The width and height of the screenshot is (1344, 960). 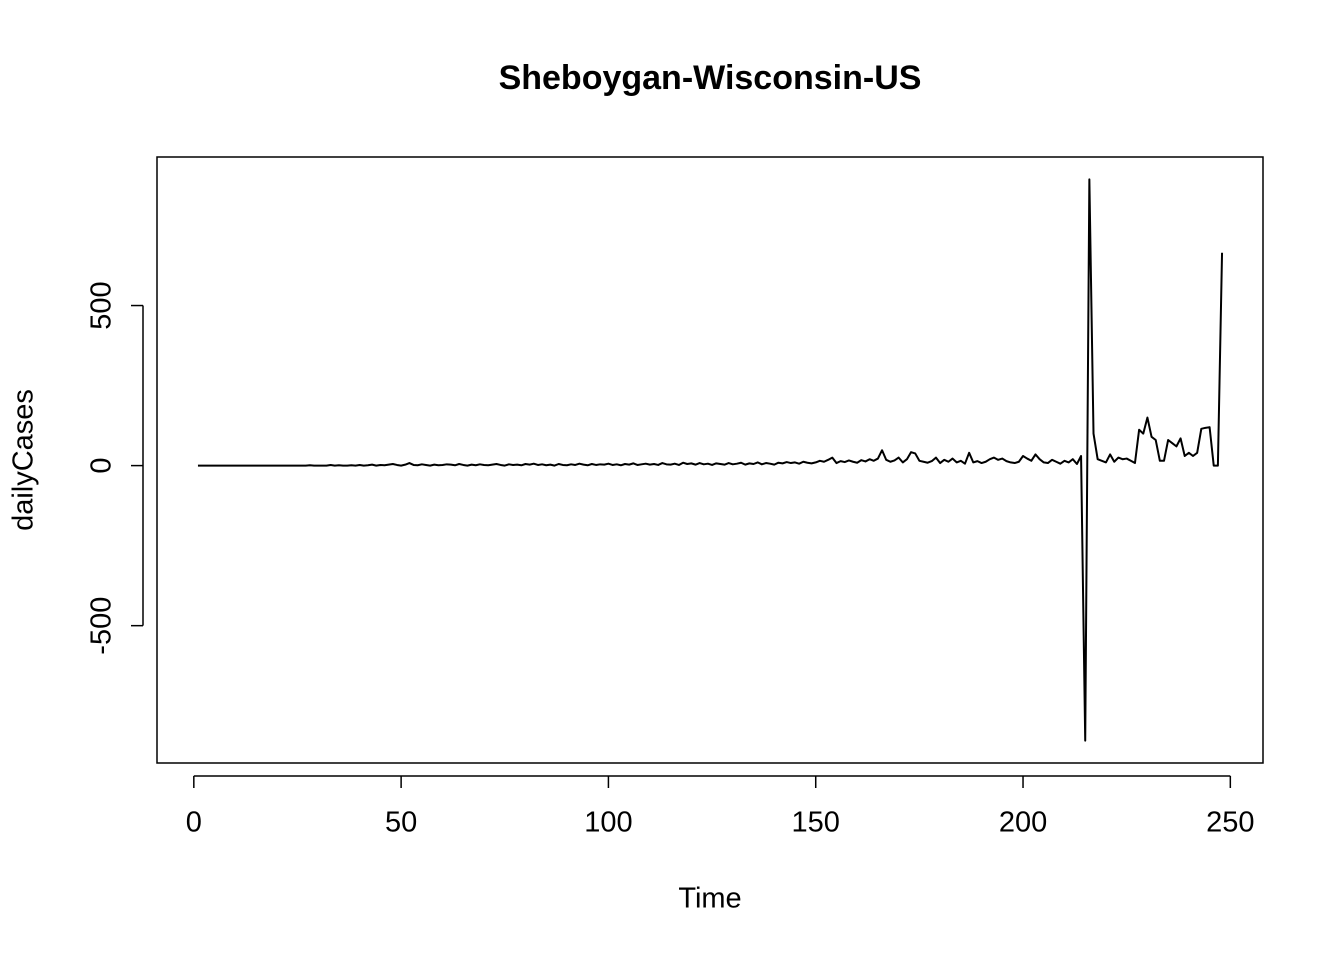 What do you see at coordinates (709, 899) in the screenshot?
I see `x-axis-label: Time` at bounding box center [709, 899].